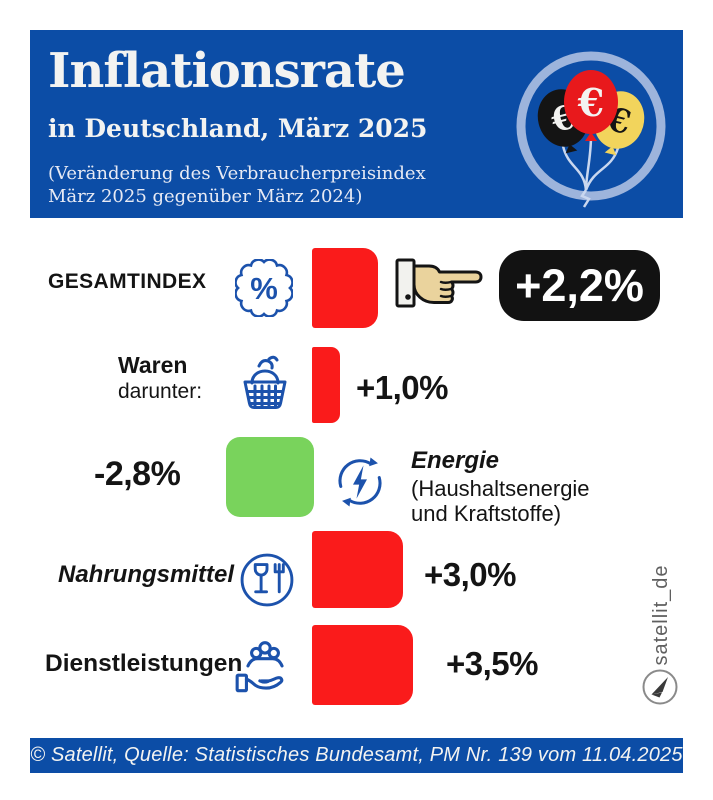 The height and width of the screenshot is (800, 713). Describe the element at coordinates (357, 569) in the screenshot. I see `bar-nahrungsmittel` at that location.